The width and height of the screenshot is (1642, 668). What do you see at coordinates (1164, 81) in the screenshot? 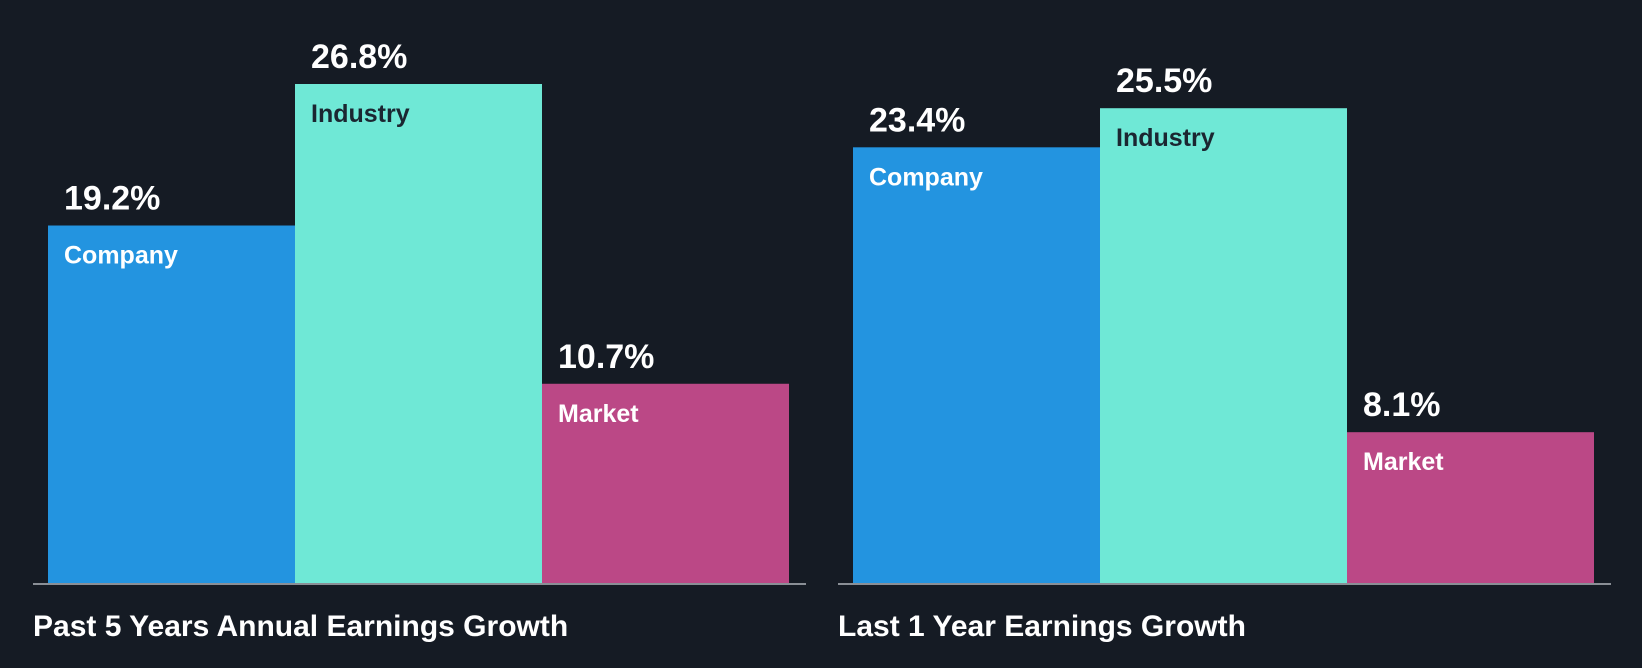
I see `value-label-industry: 25.5%` at bounding box center [1164, 81].